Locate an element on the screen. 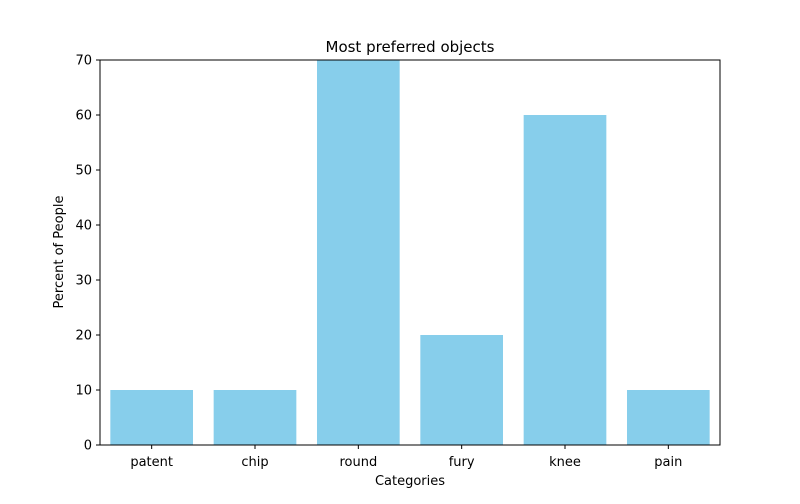 The image size is (800, 504). bar-chip is located at coordinates (255, 417).